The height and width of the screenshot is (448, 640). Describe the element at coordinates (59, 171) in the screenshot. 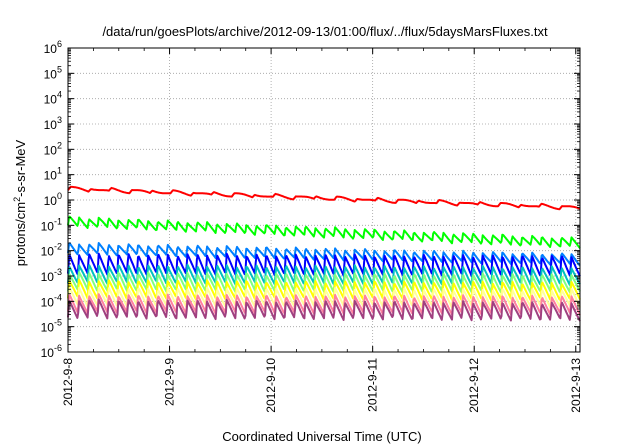

I see `y-tick-exponent: 1` at that location.